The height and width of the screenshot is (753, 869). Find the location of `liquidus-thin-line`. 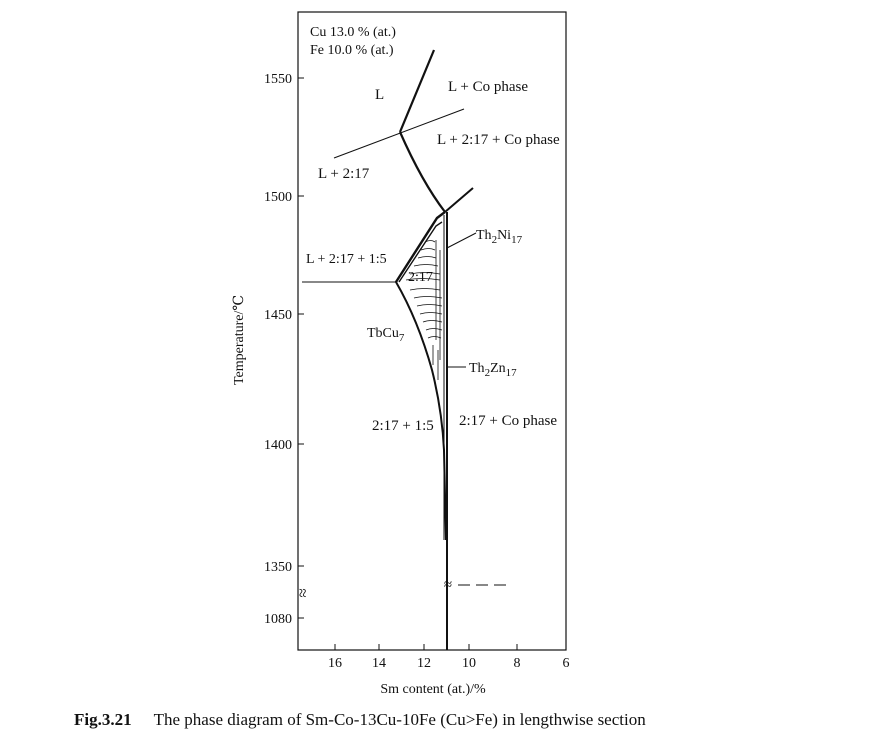

liquidus-thin-line is located at coordinates (399, 133).